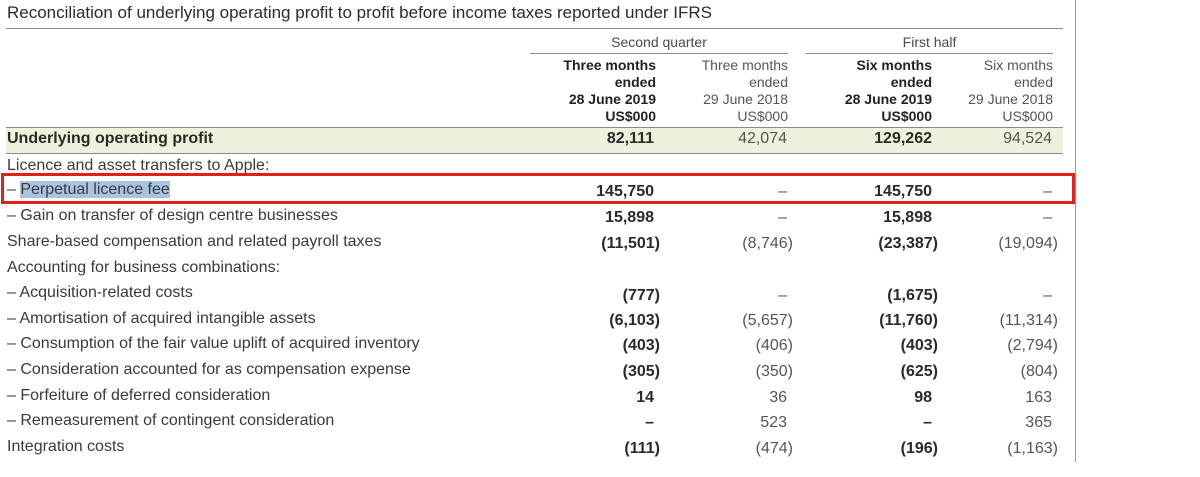  I want to click on row-label: – Acquisition-related costs, so click(100, 292).